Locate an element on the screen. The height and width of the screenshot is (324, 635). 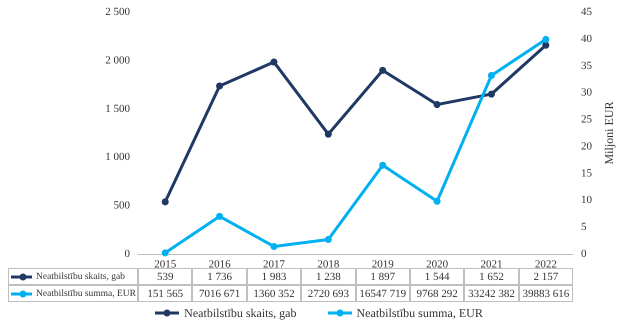
text: Neatbilstību skaits, gab is located at coordinates (240, 313).